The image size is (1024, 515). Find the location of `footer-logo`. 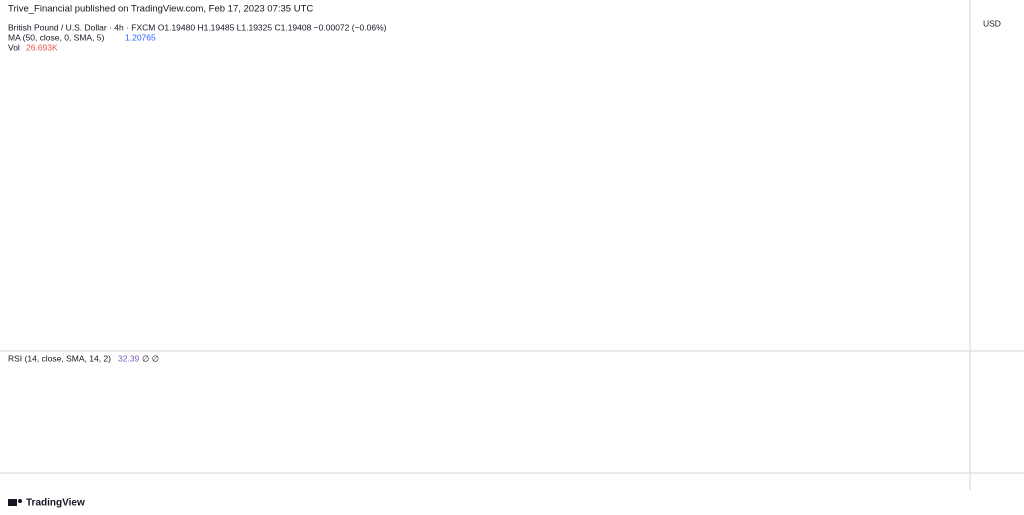

footer-logo is located at coordinates (15, 502).